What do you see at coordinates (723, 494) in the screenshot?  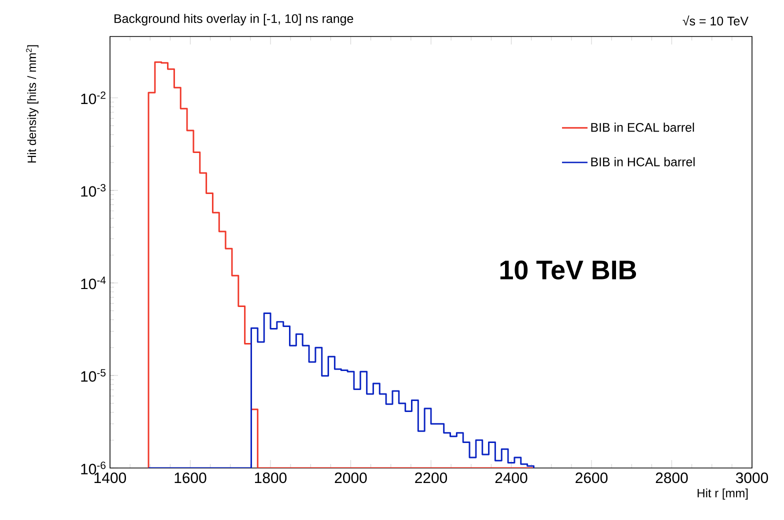 I see `x-axis-title: Hit r [mm]` at bounding box center [723, 494].